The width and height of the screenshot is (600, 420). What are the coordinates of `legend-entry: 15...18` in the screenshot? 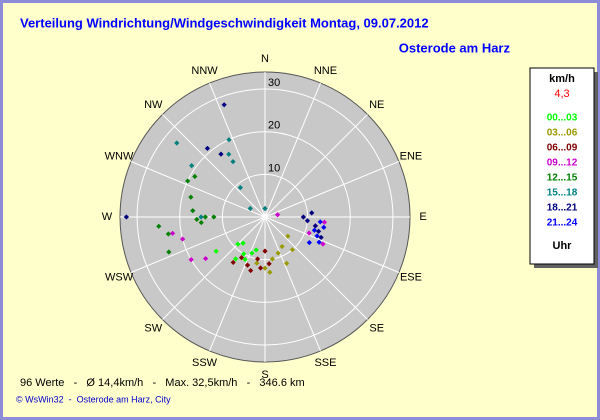 It's located at (562, 193).